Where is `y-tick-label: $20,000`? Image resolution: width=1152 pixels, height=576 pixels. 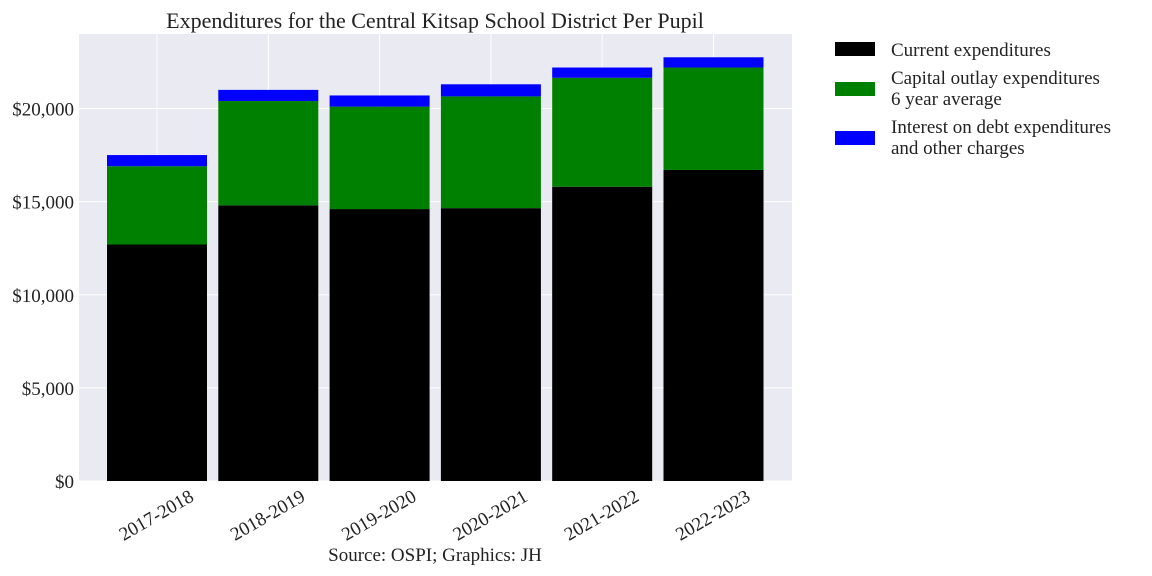
y-tick-label: $20,000 is located at coordinates (43, 110).